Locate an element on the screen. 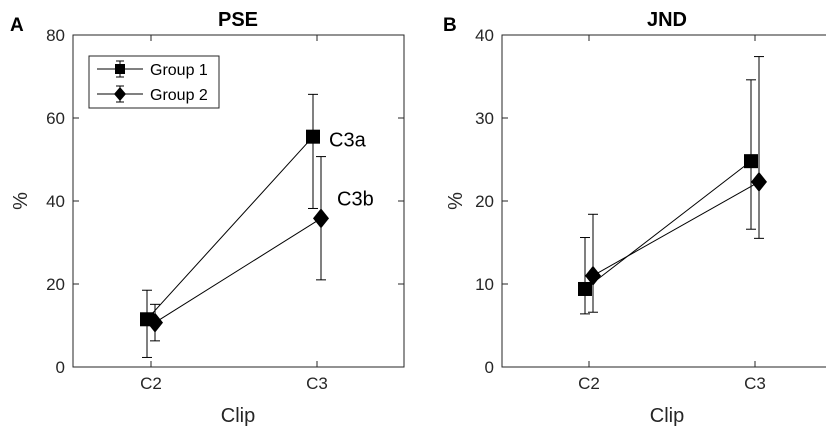 The width and height of the screenshot is (826, 429). legend-item-group-1: Group 1 is located at coordinates (152, 69).